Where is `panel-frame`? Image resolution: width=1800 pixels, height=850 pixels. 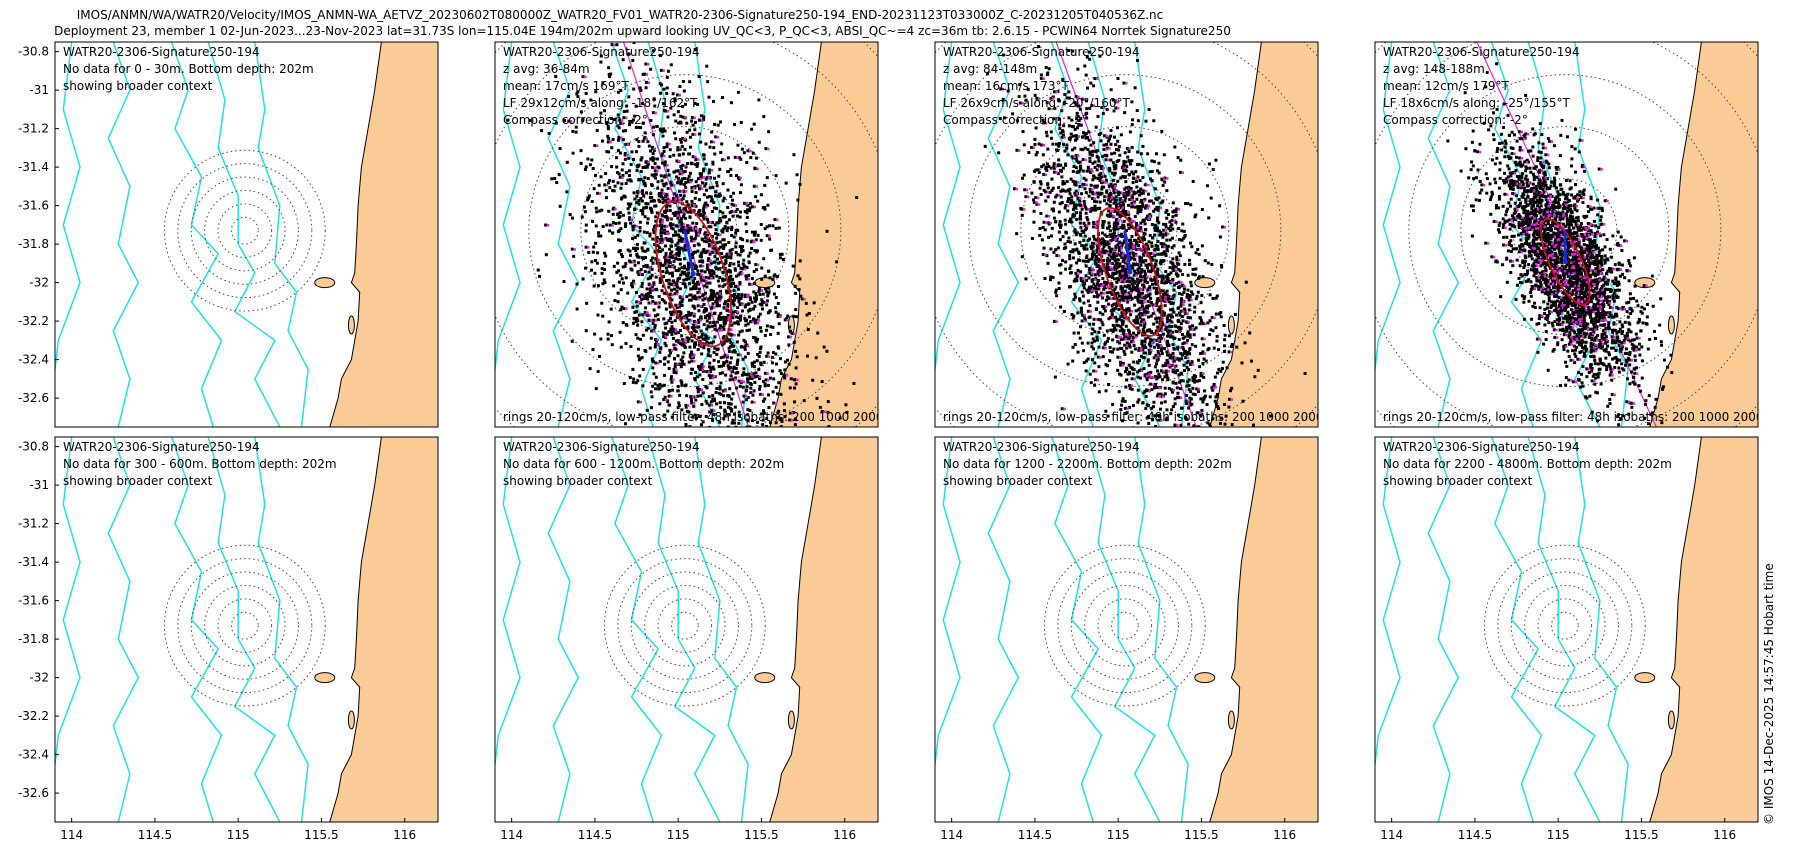 panel-frame is located at coordinates (246, 234).